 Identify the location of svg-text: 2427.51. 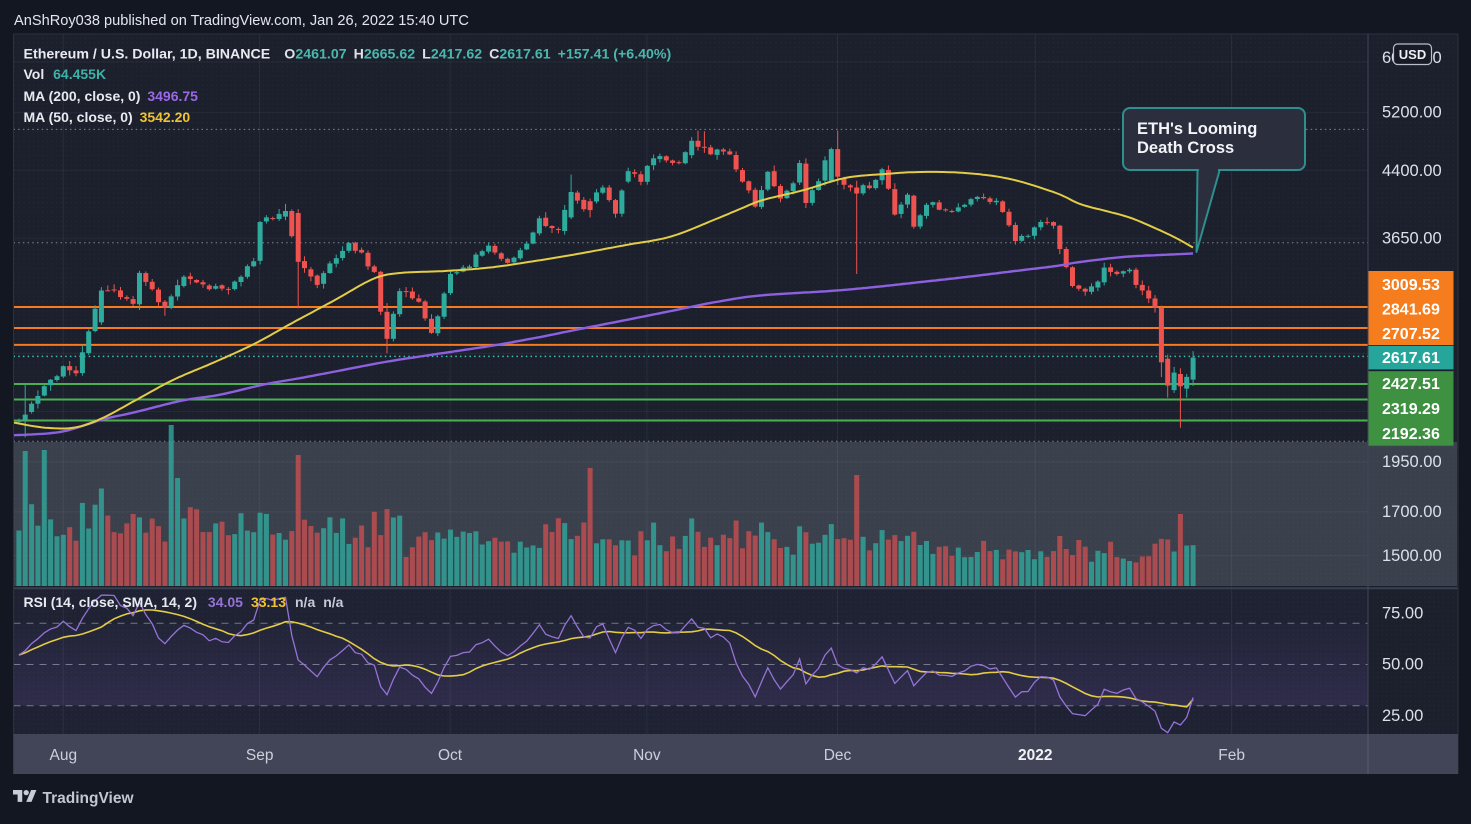
(1411, 384).